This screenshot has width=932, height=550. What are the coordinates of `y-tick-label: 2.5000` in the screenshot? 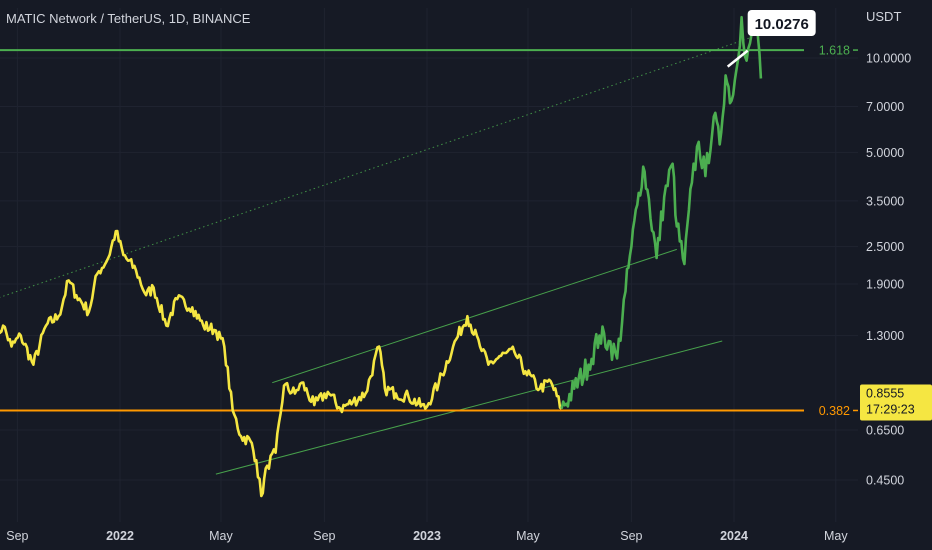 It's located at (885, 247).